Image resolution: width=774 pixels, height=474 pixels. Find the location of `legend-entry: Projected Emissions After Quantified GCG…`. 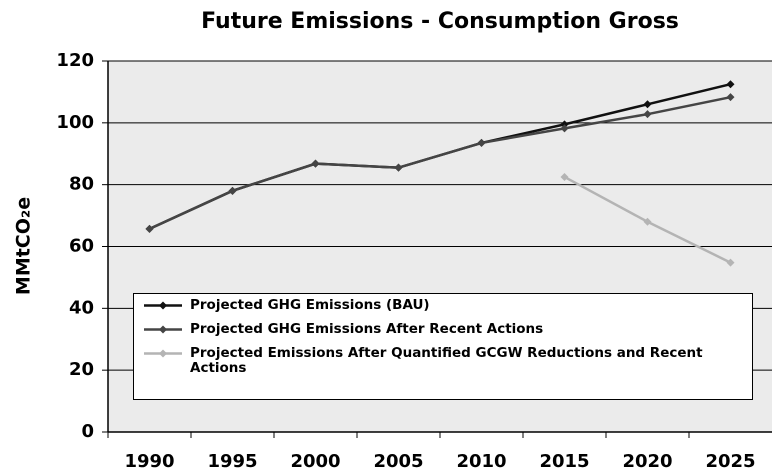

legend-entry: Projected Emissions After Quantified GCG… is located at coordinates (446, 361).